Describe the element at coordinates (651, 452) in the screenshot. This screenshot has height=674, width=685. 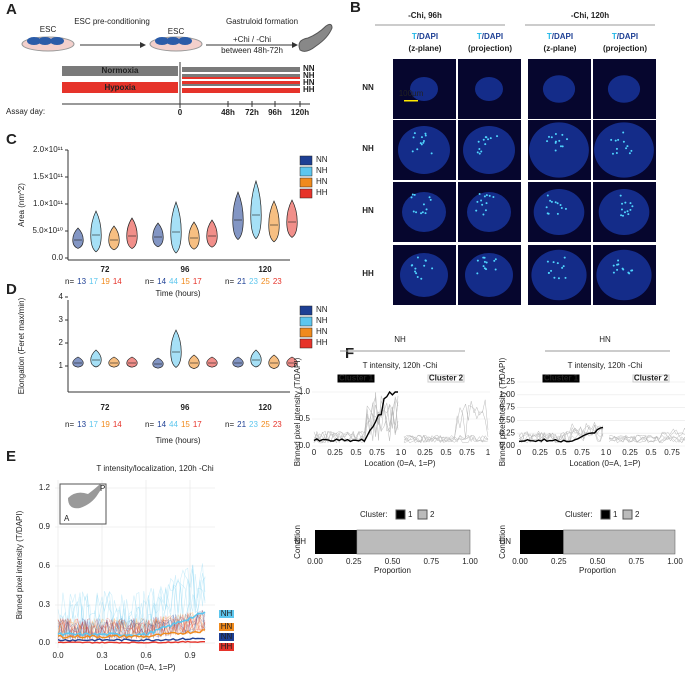
I see `x-tick-label: 0.5` at that location.